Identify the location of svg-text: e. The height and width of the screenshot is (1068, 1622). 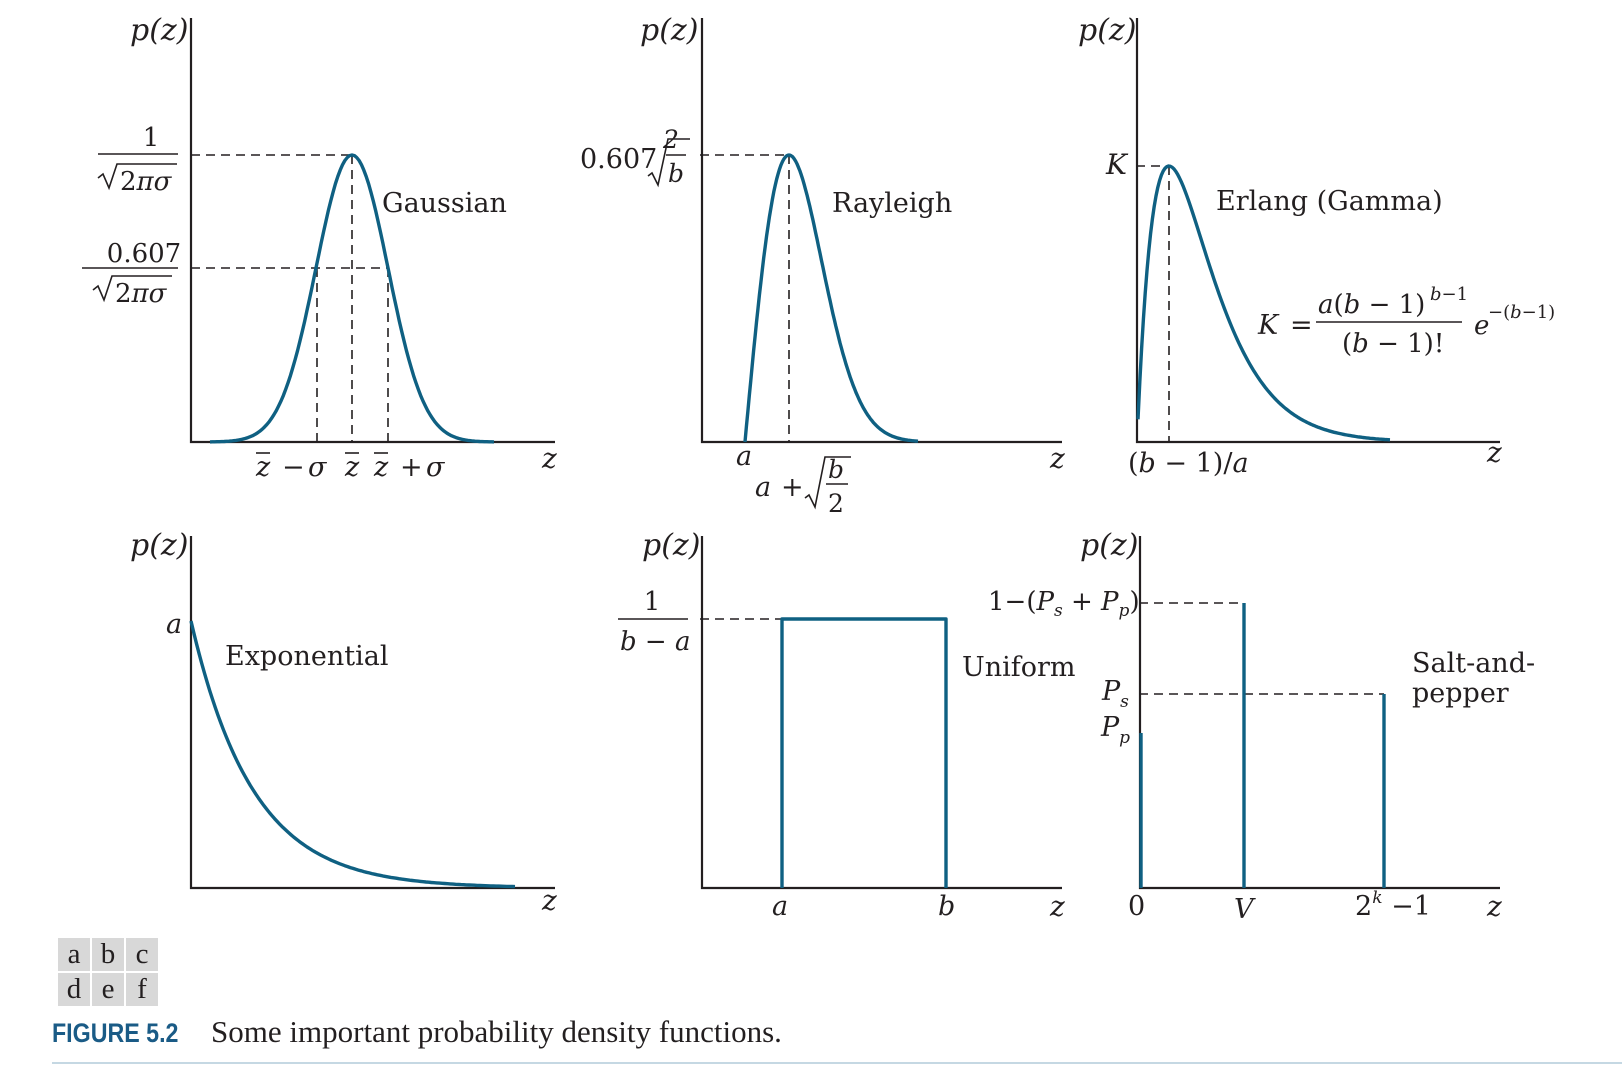
(1481, 326).